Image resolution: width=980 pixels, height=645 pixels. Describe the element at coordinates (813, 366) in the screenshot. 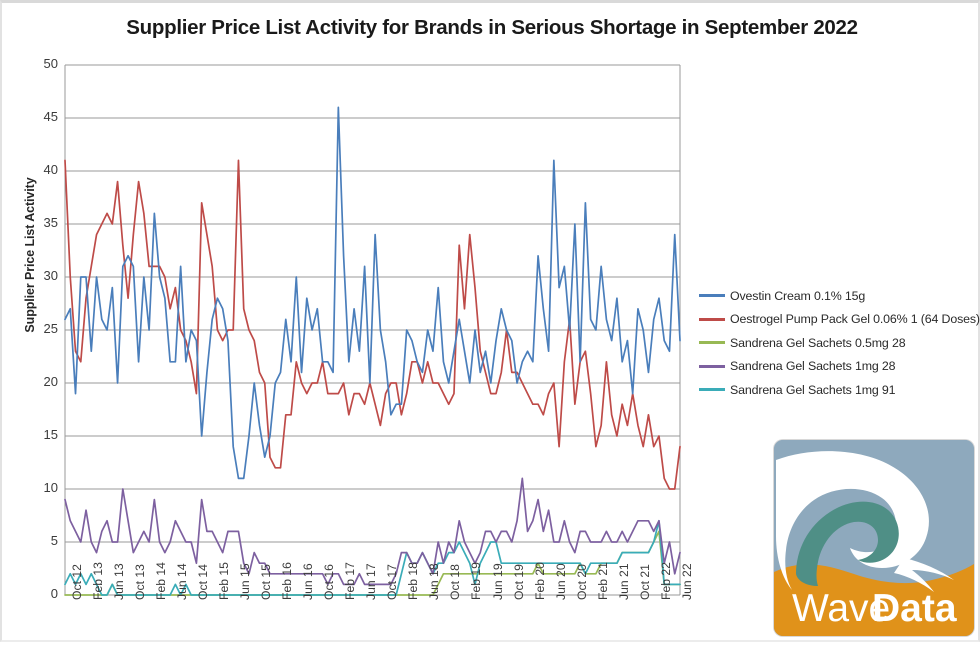

I see `legend-item-label: Sandrena Gel Sachets 1mg 28` at that location.